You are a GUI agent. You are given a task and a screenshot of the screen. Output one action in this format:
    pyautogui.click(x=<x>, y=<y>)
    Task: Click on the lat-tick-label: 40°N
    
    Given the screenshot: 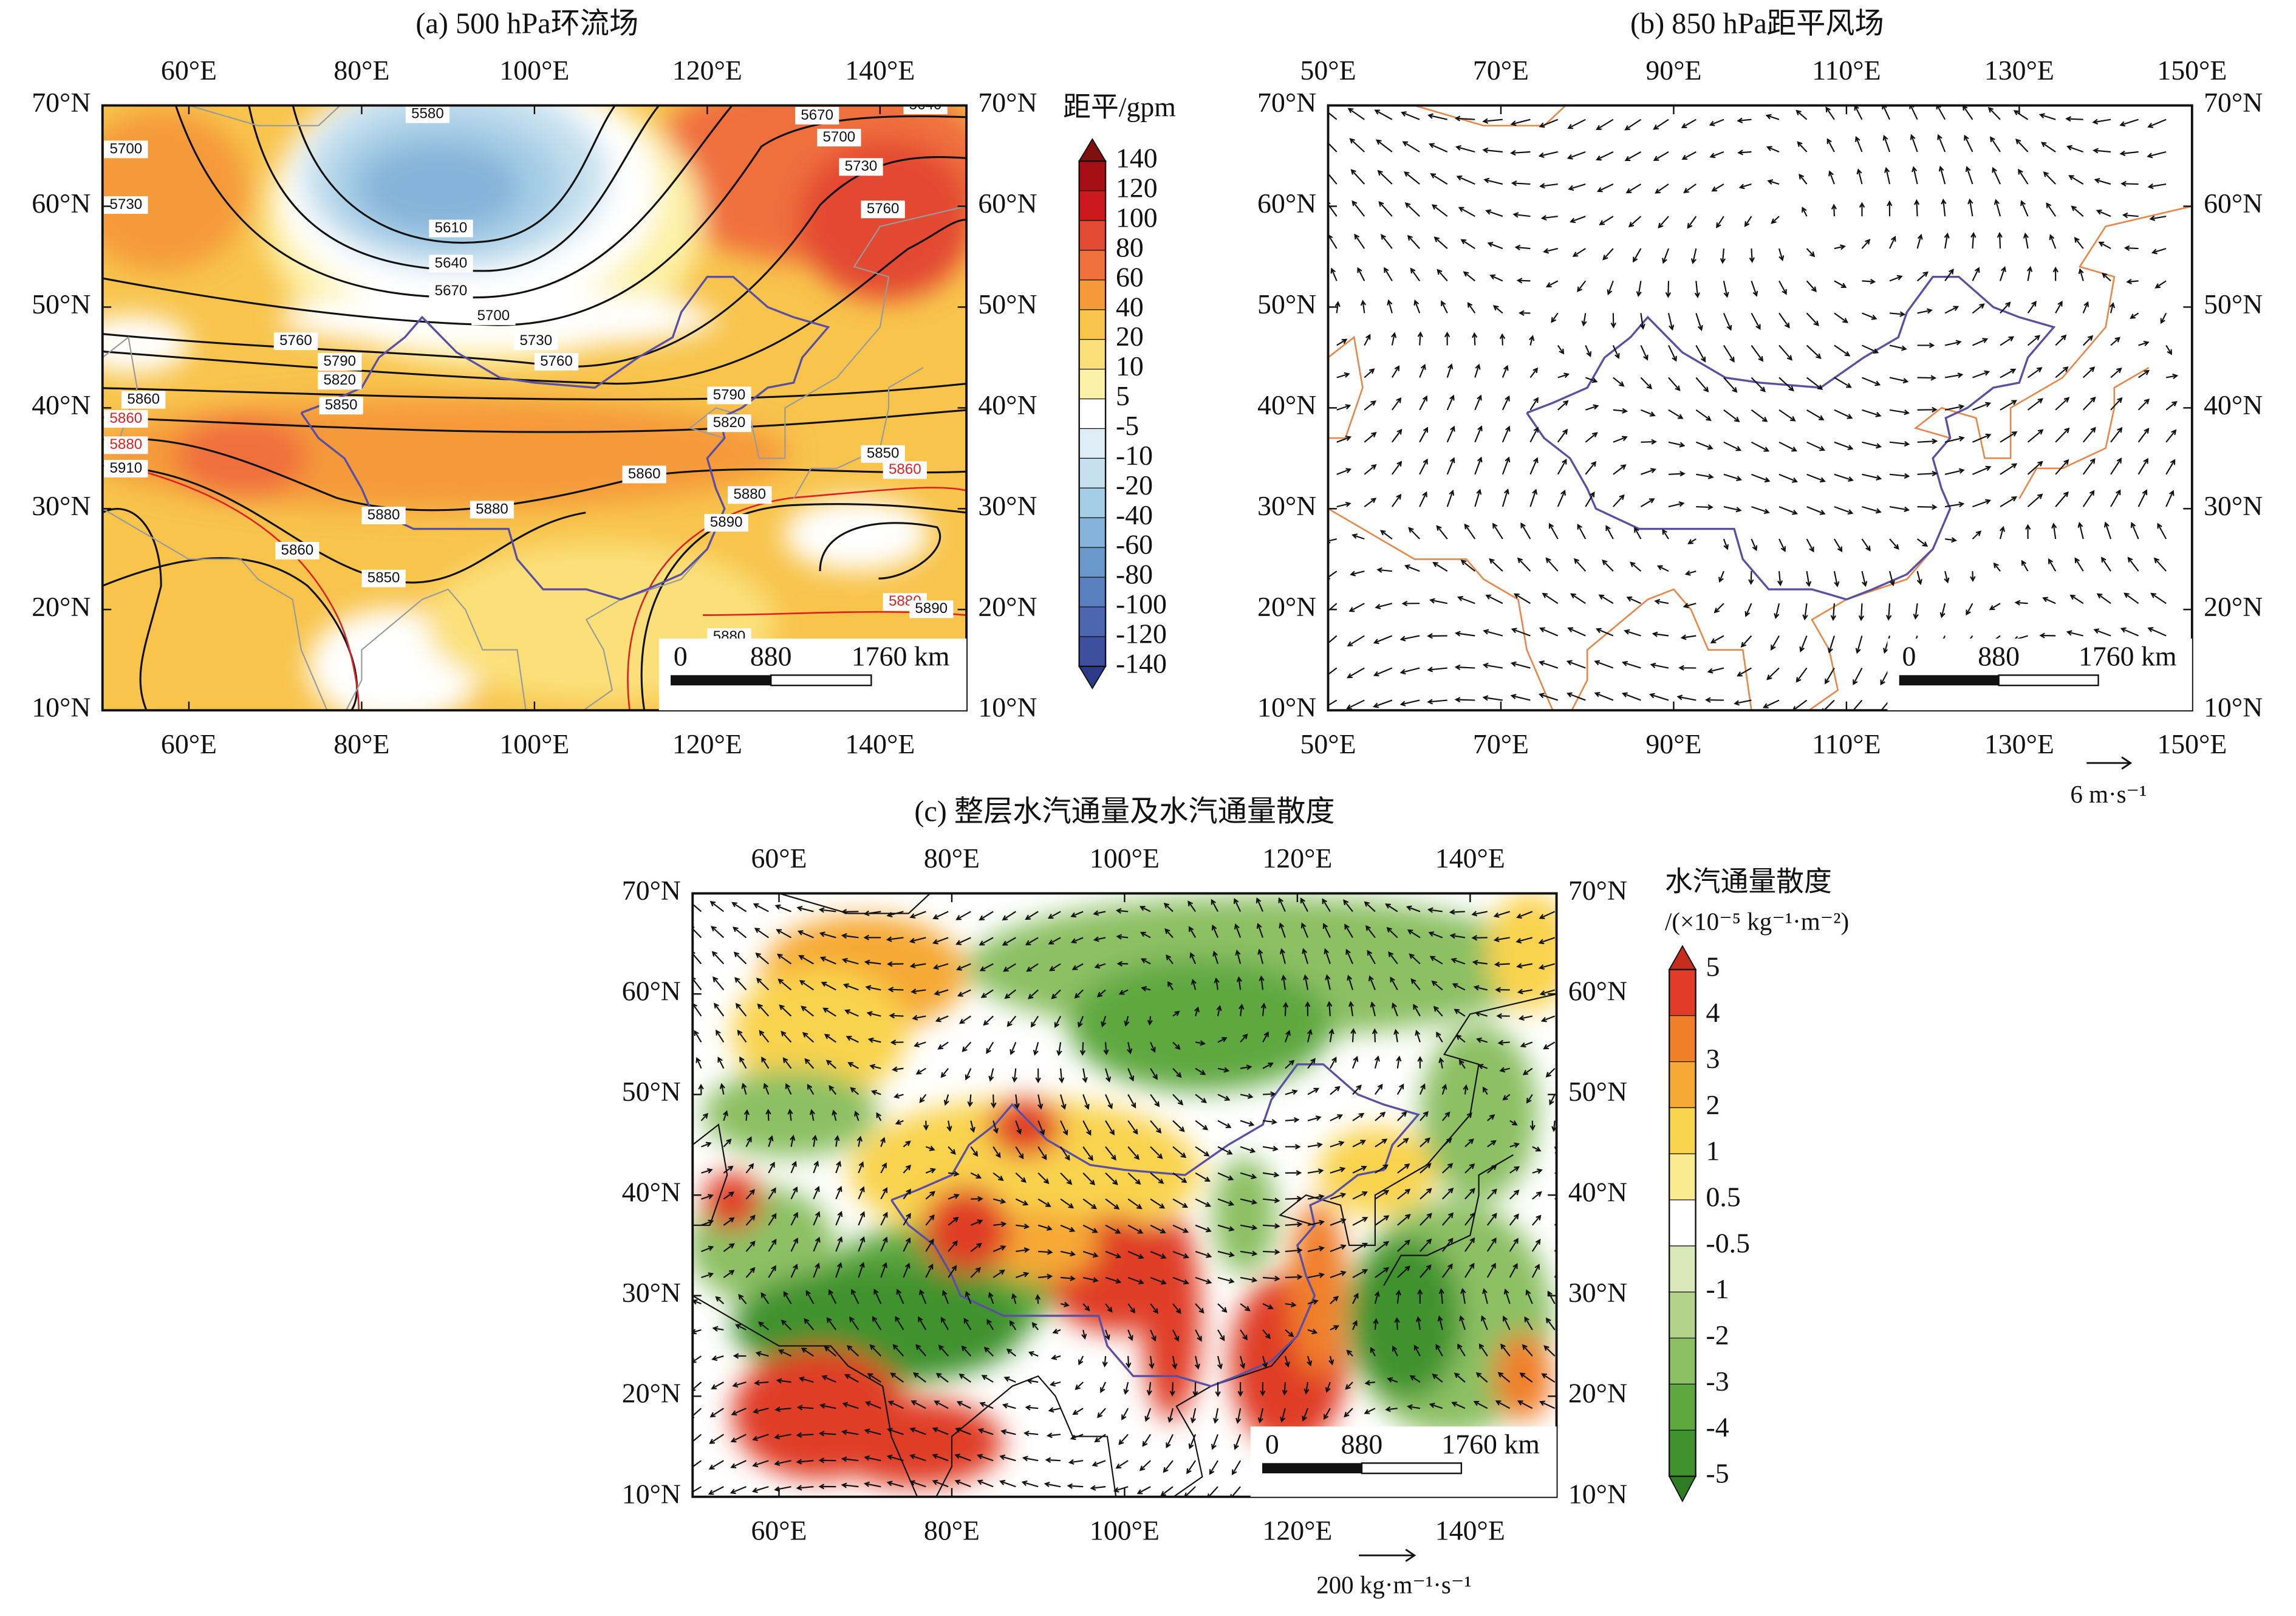 What is the action you would take?
    pyautogui.click(x=1597, y=1192)
    